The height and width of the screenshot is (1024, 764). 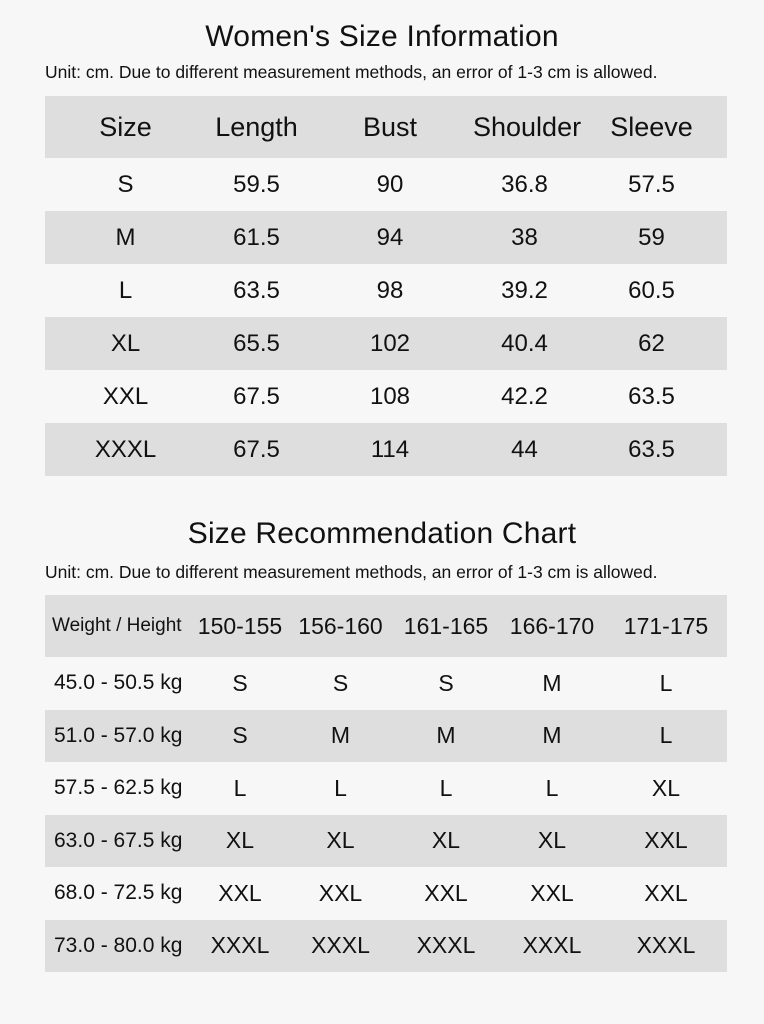 I want to click on row-label: 73.0 - 80.0 kg, so click(x=118, y=945).